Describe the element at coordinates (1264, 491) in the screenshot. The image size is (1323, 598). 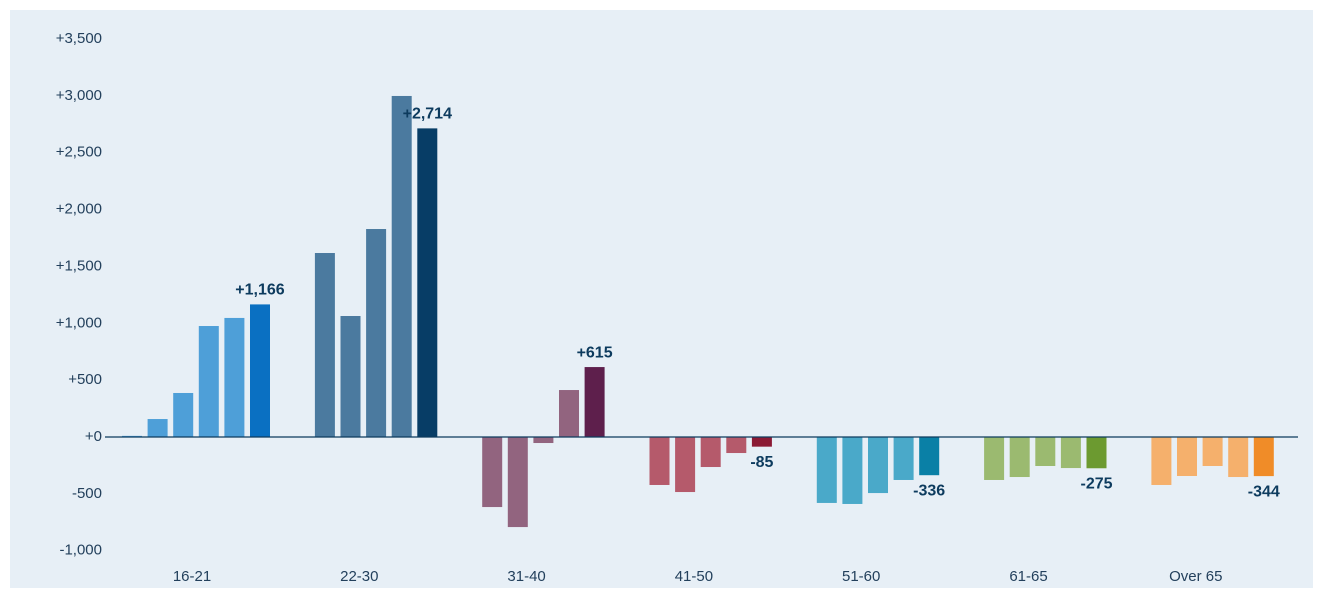
I see `value-label: -344` at that location.